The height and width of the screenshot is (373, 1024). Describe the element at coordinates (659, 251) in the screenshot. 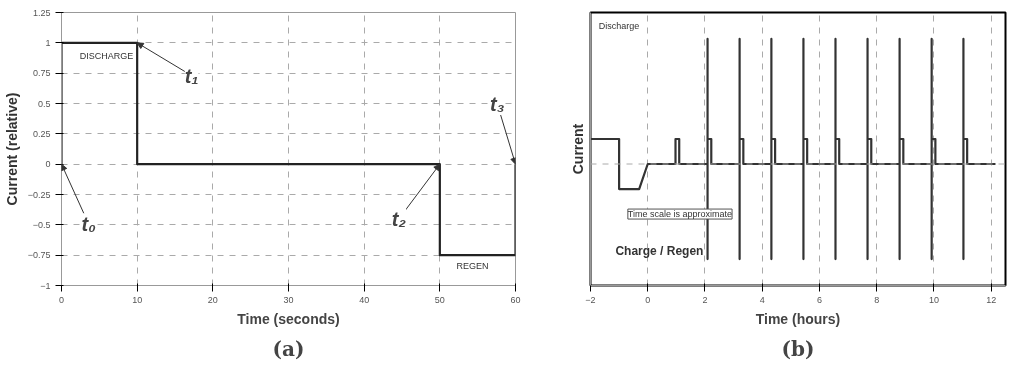

I see `annotation: Charge / Regen` at that location.